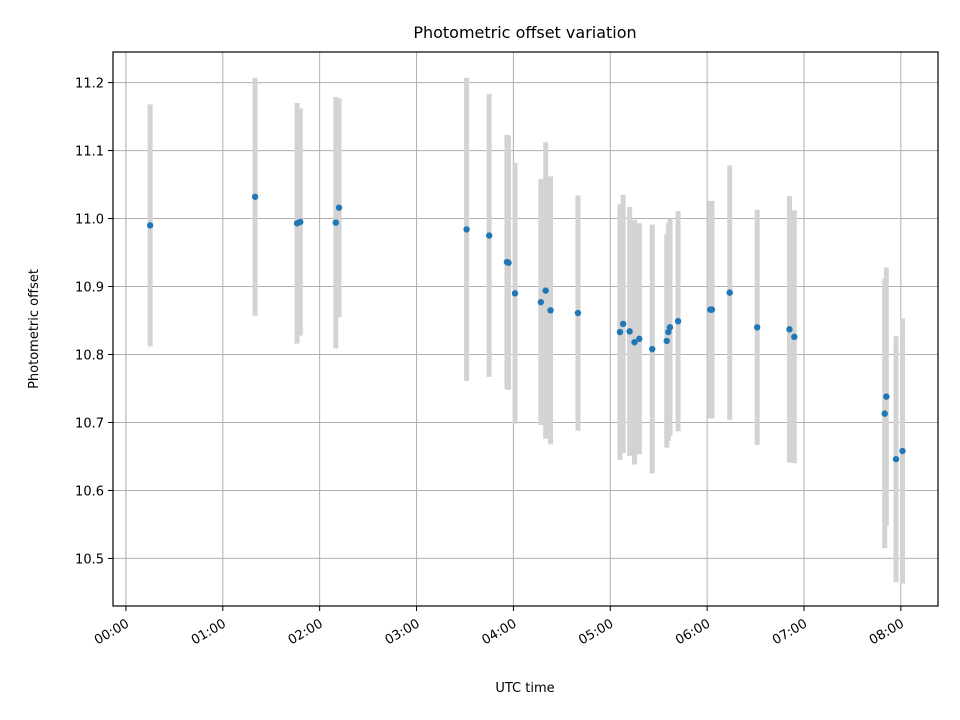 The width and height of the screenshot is (960, 720). Describe the element at coordinates (89, 220) in the screenshot. I see `y-tick-label: 11.0` at that location.